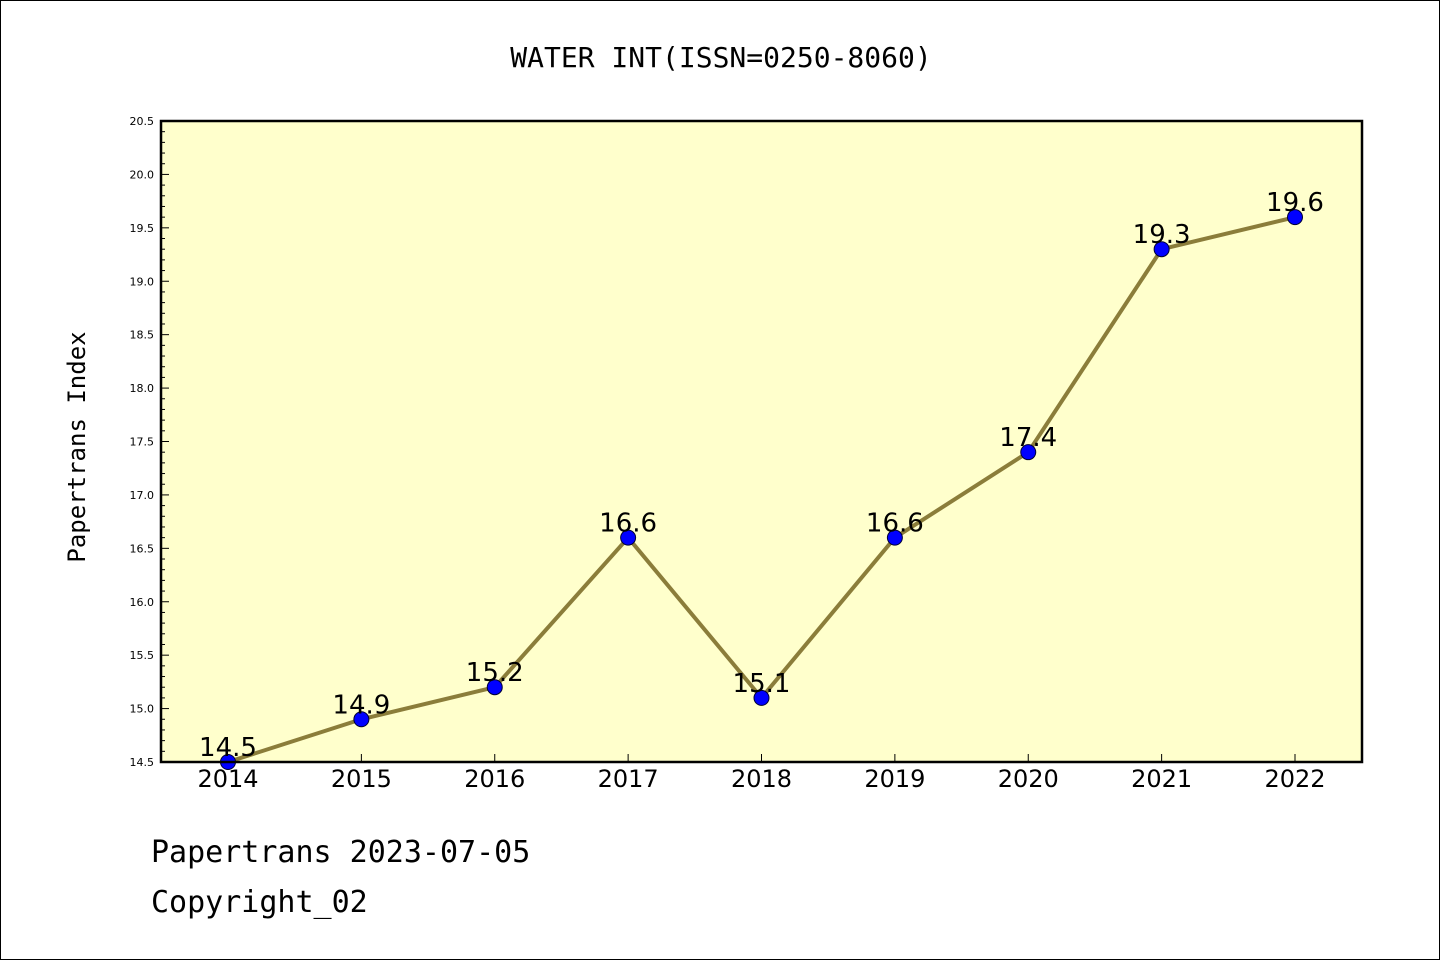 The width and height of the screenshot is (1440, 961). Describe the element at coordinates (142, 602) in the screenshot. I see `y-tick-label: 16.0` at that location.